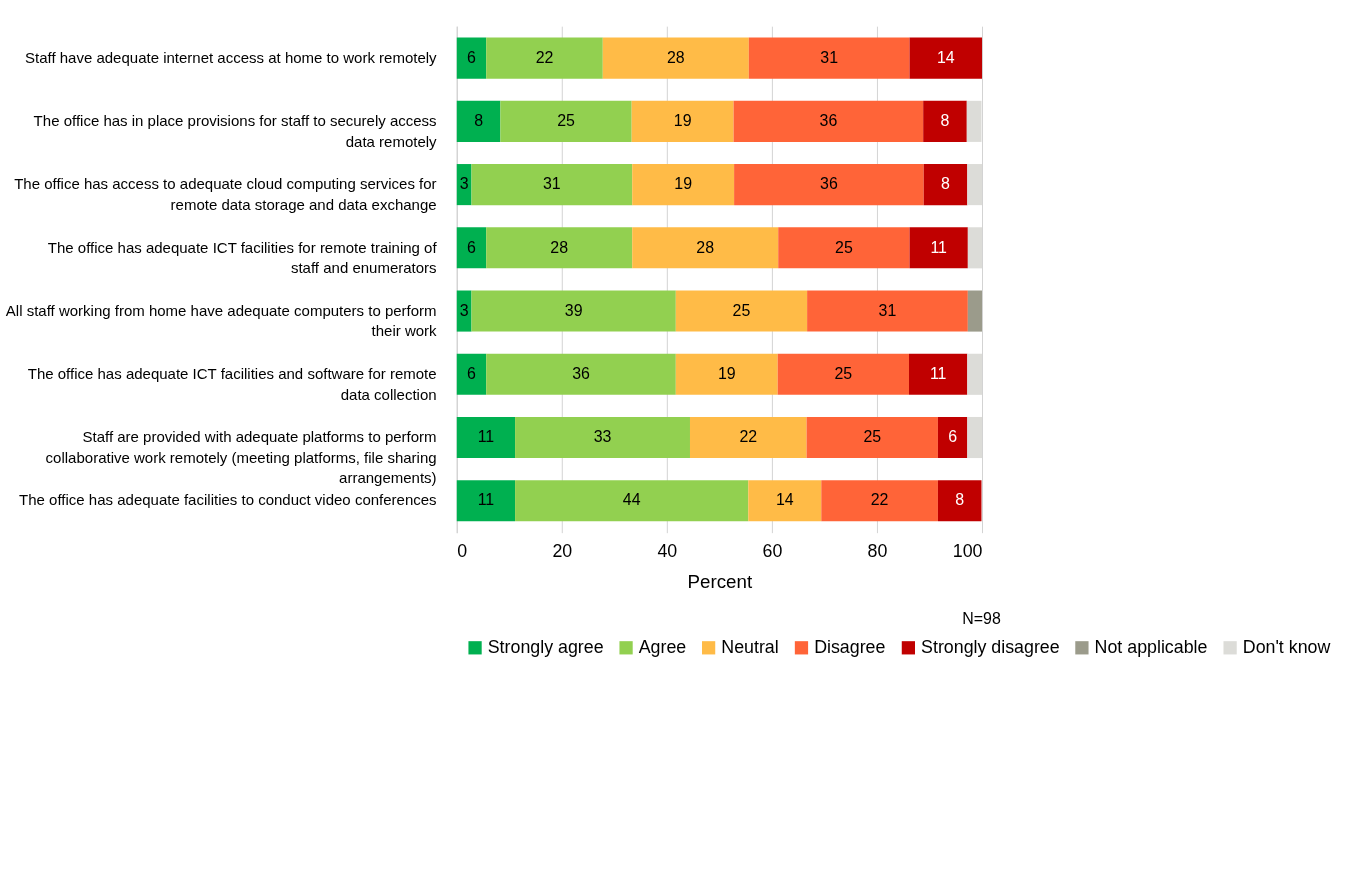 The image size is (1345, 874). What do you see at coordinates (990, 647) in the screenshot?
I see `legend-label: Strongly disagree` at bounding box center [990, 647].